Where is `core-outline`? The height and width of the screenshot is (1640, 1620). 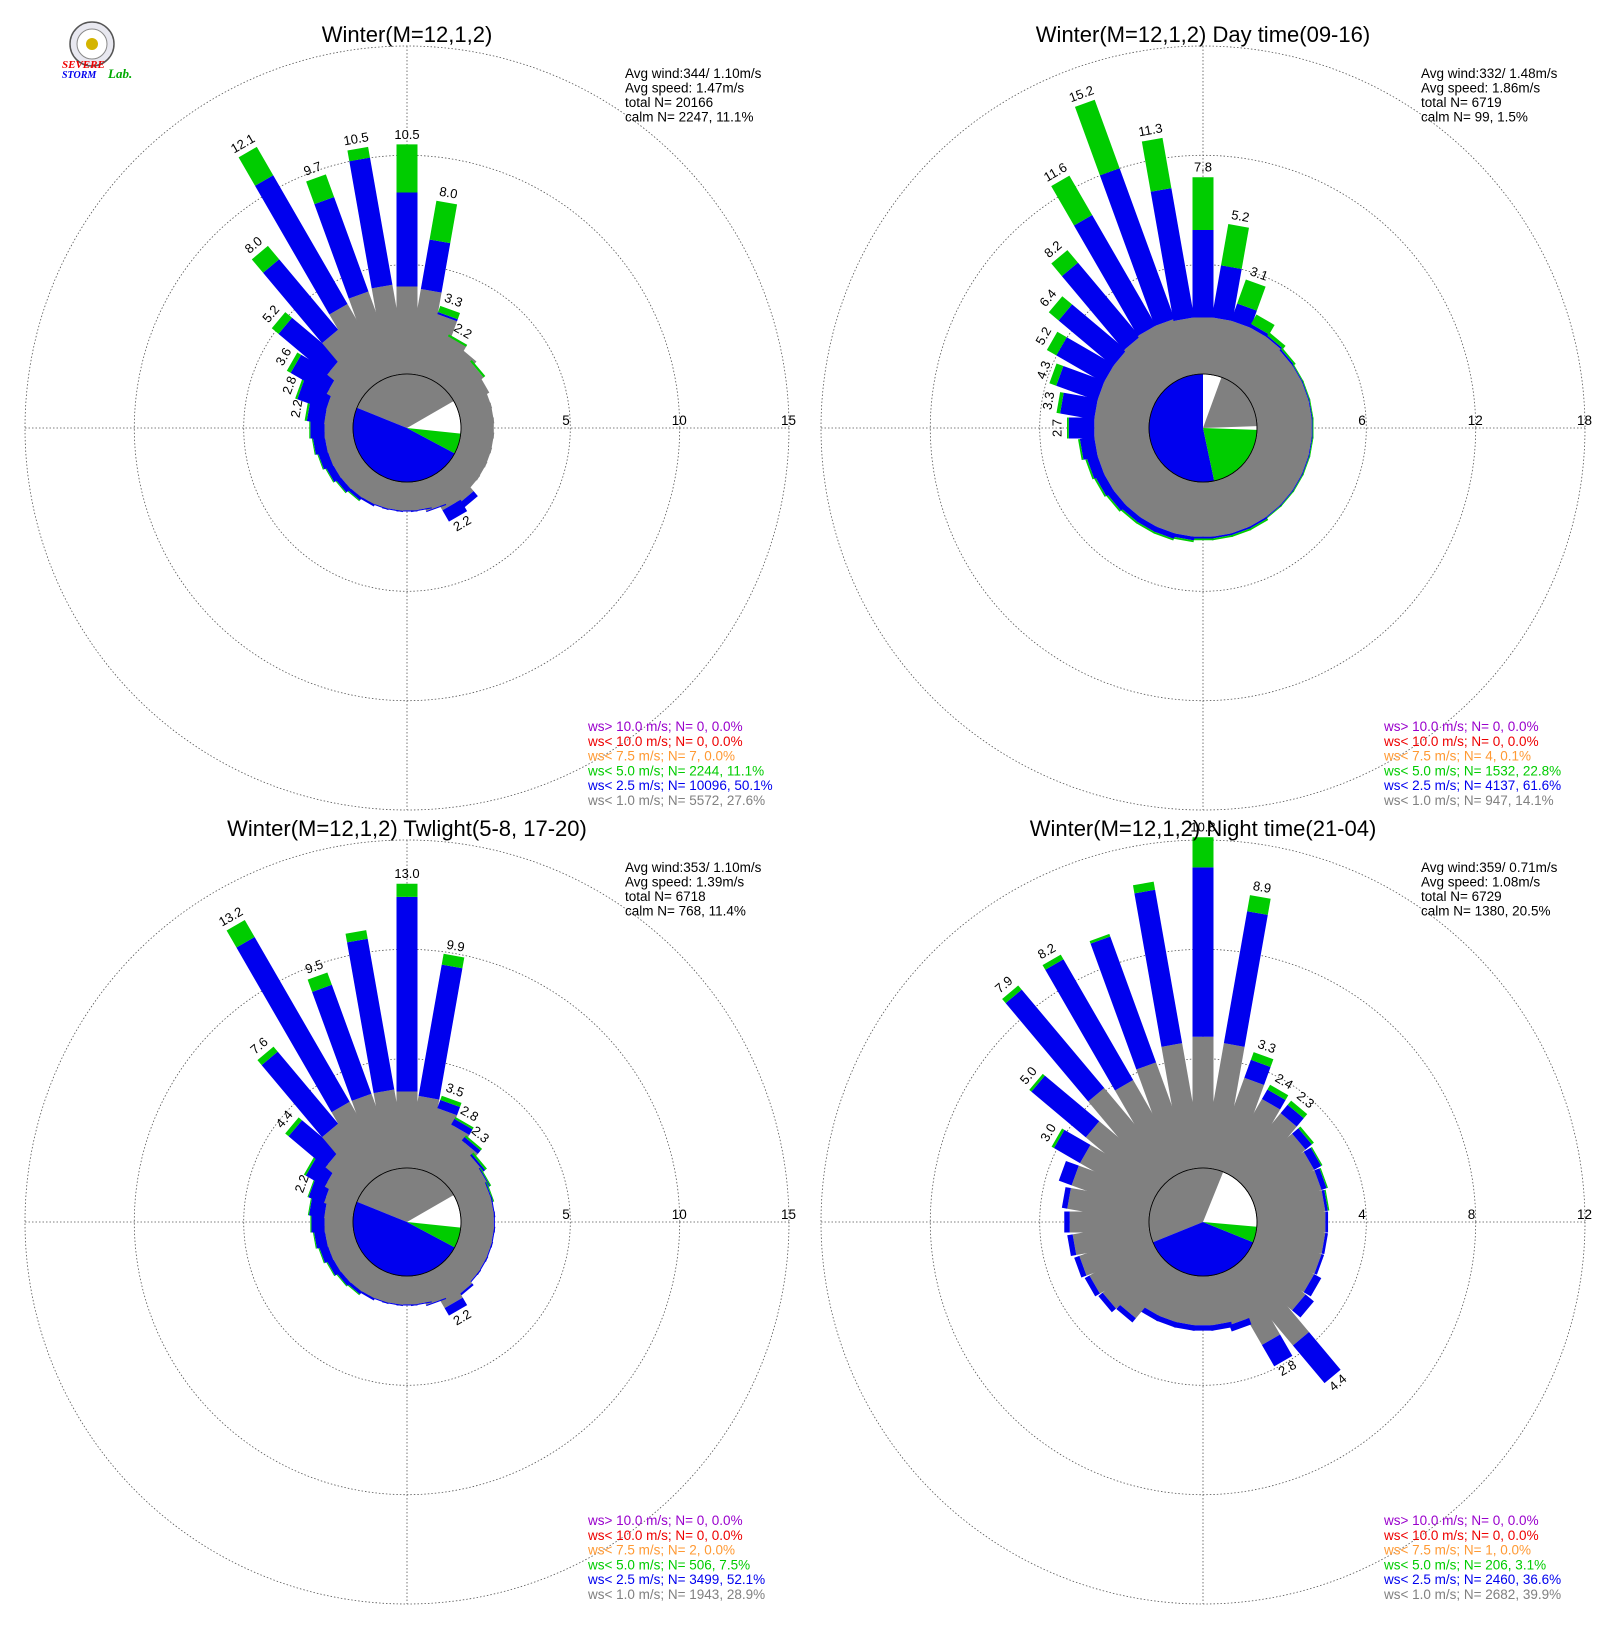 core-outline is located at coordinates (407, 428).